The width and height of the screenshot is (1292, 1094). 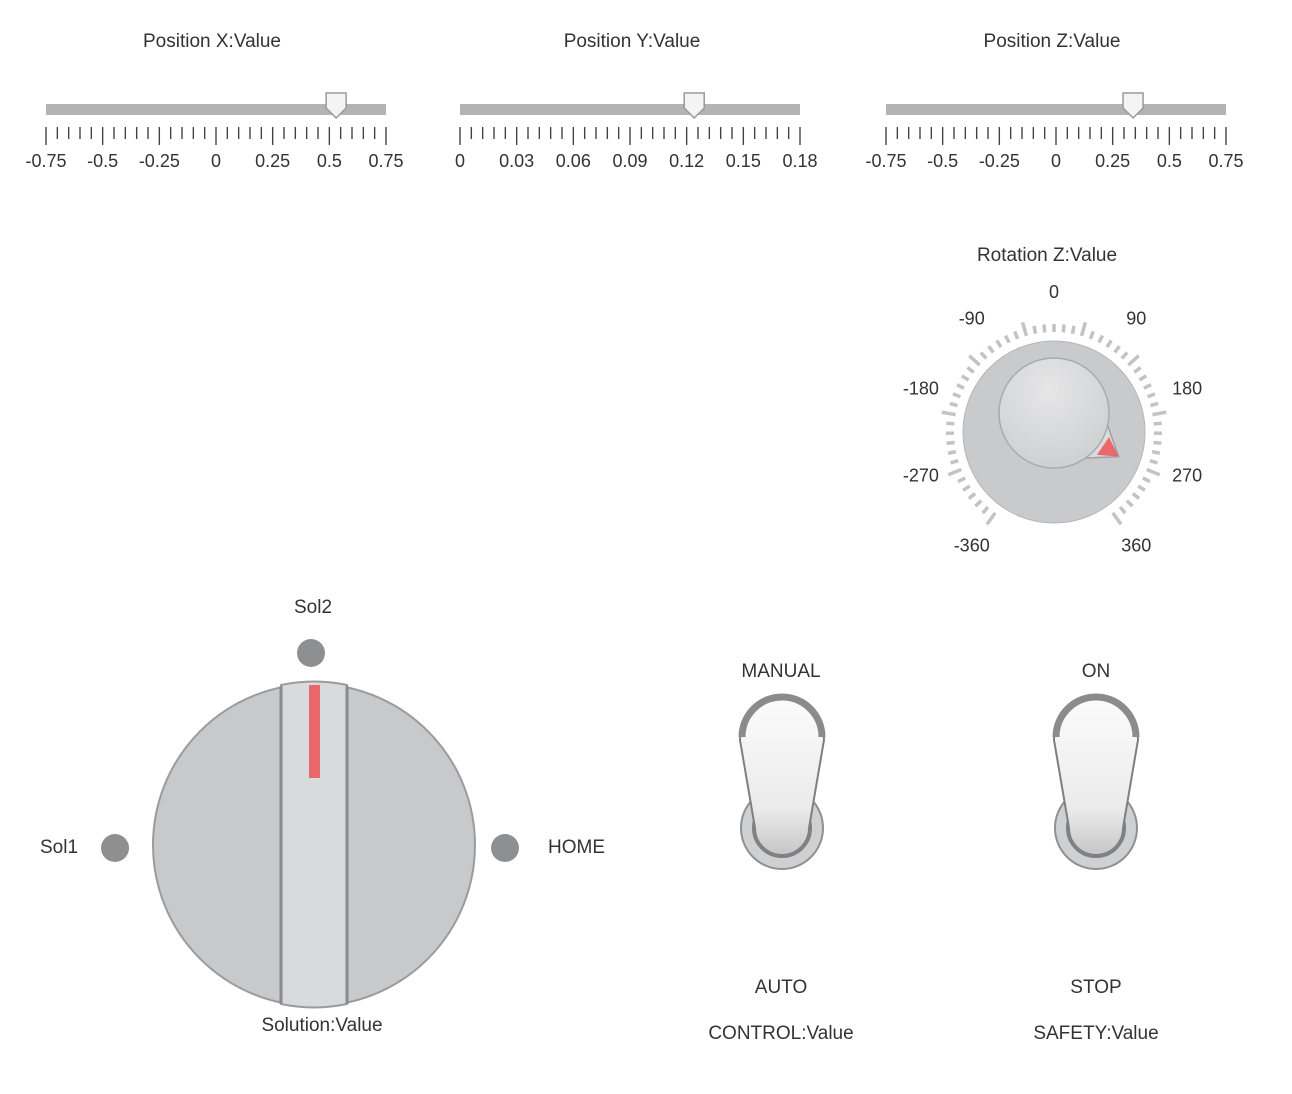 I want to click on rotation-scale-label: -90, so click(x=972, y=319).